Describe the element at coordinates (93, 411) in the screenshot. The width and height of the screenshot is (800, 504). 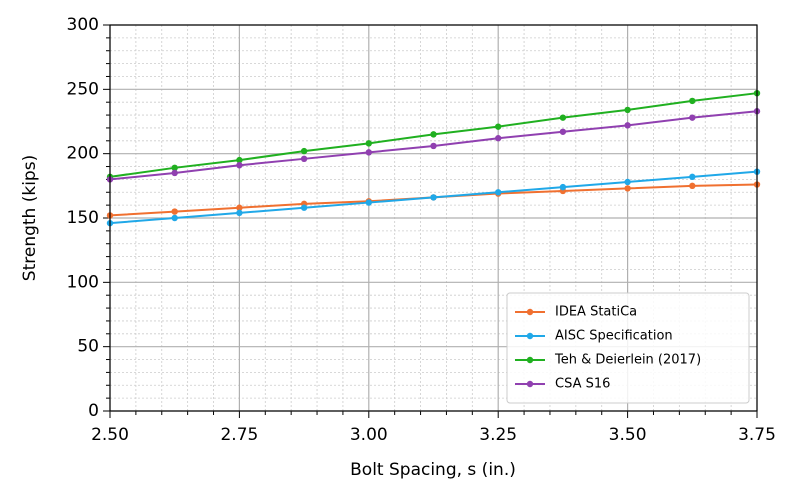
I see `y-tick-label: 0` at that location.